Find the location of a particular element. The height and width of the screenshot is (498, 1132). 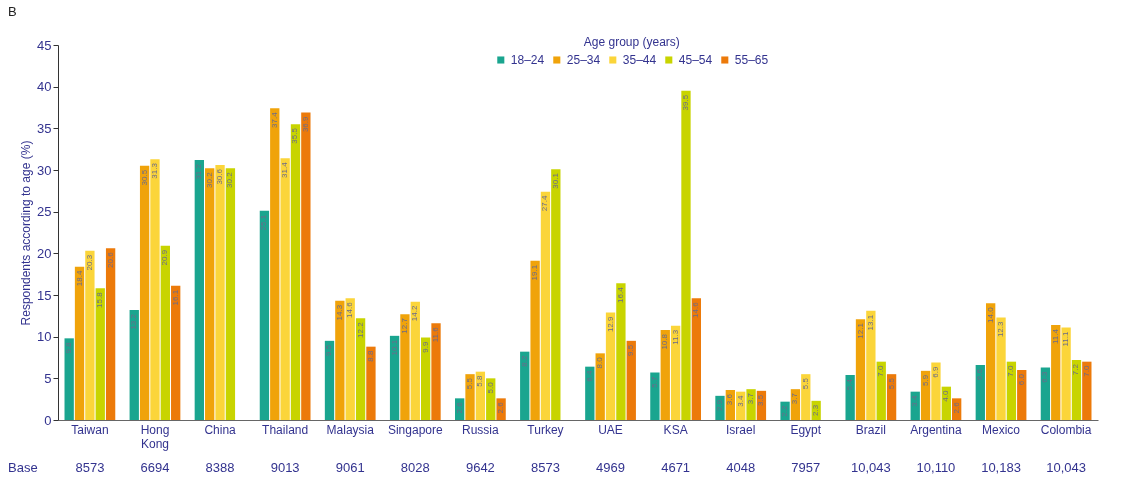

data-label: 2.3 is located at coordinates (816, 410).